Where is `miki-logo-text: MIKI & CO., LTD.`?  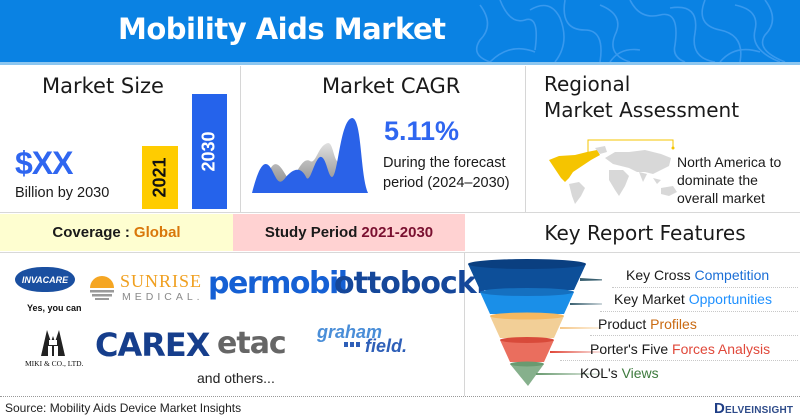
miki-logo-text: MIKI & CO., LTD. is located at coordinates (54, 363).